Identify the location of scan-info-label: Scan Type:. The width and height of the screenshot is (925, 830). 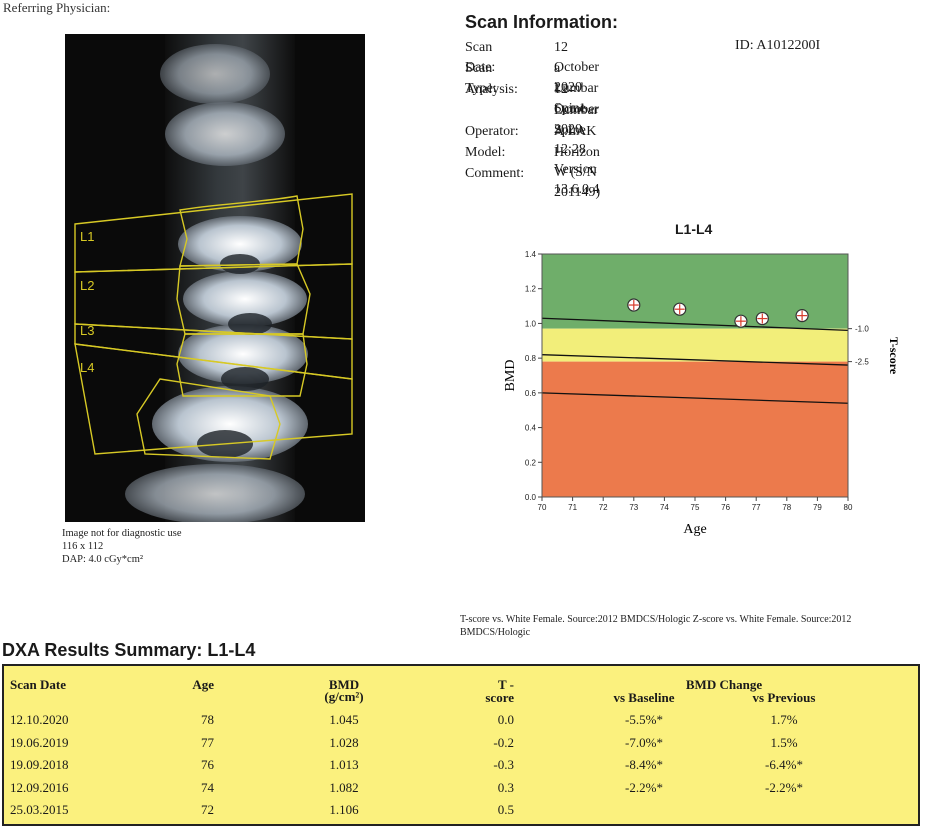
(481, 78).